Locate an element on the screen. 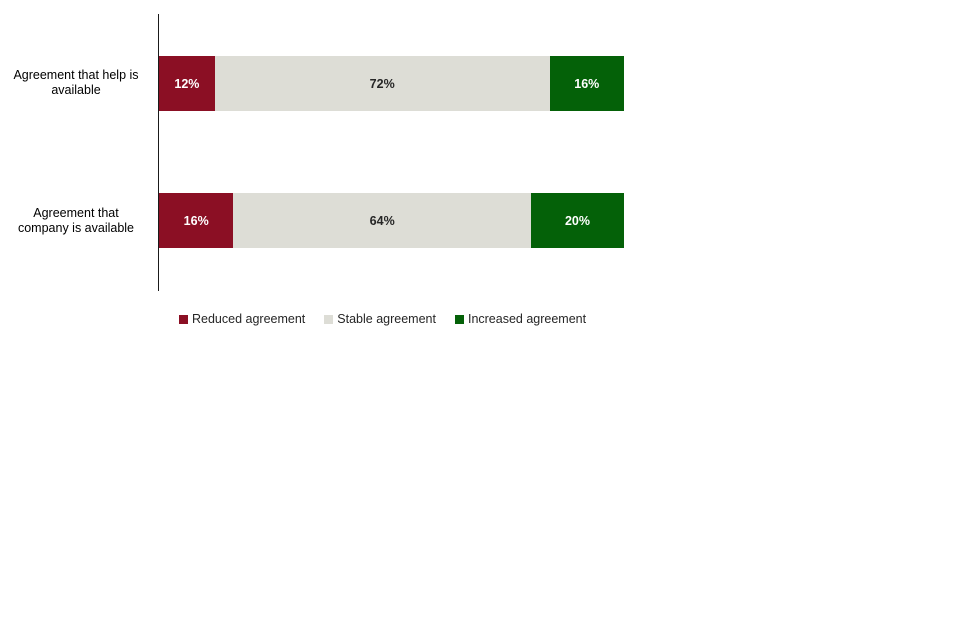 This screenshot has height=640, width=960. legend-label: Reduced agreement is located at coordinates (249, 319).